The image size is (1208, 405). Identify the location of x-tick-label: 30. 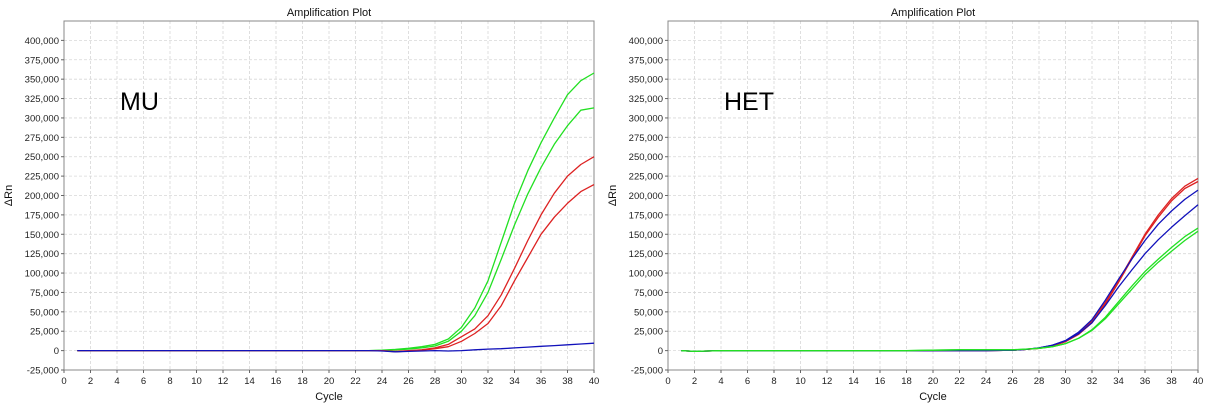
(461, 381).